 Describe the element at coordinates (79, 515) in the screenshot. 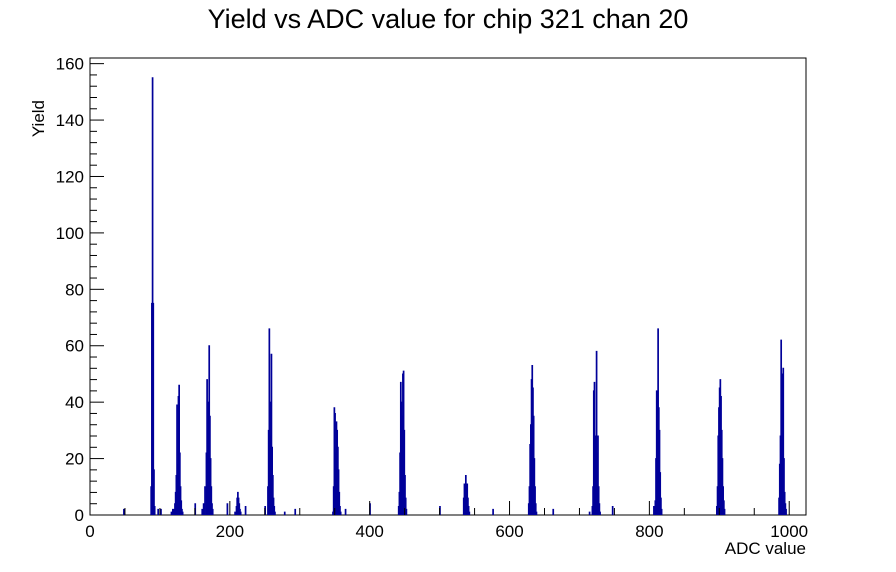

I see `y-tick-label: 0` at that location.